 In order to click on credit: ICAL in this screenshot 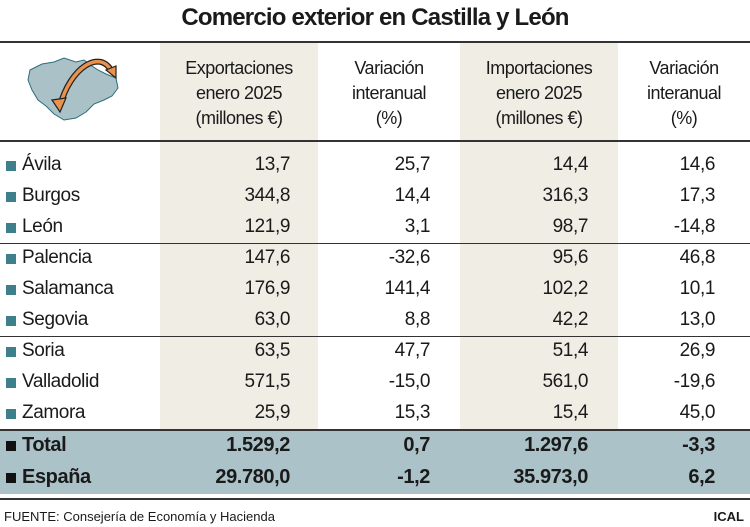, I will do `click(728, 516)`.